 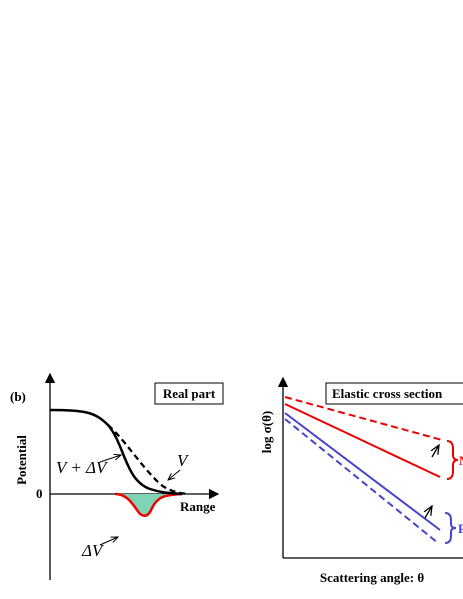 What do you see at coordinates (18, 396) in the screenshot?
I see `panel-label: (b)` at bounding box center [18, 396].